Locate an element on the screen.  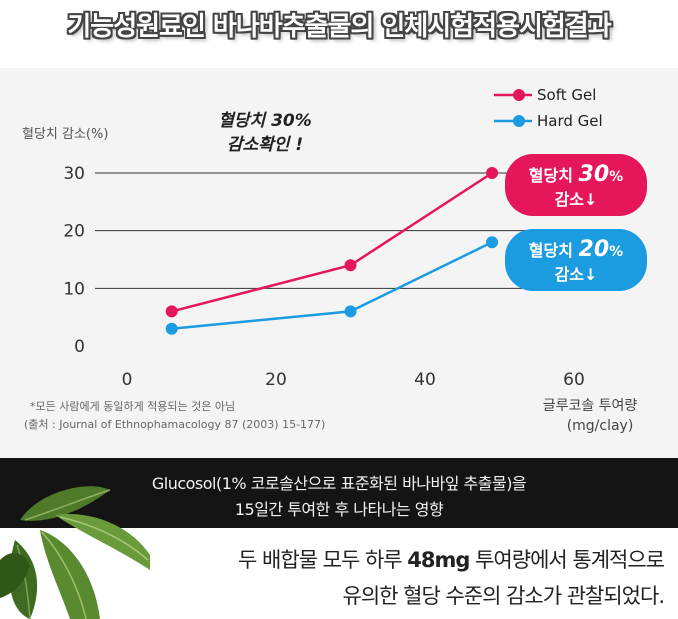
leaf-illustration is located at coordinates (75, 552).